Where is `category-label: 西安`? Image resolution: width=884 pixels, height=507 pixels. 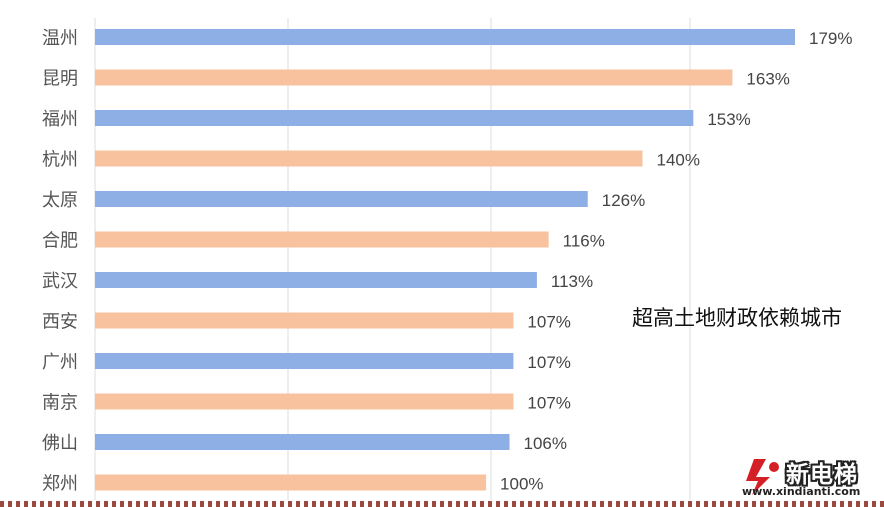
category-label: 西安 is located at coordinates (60, 322).